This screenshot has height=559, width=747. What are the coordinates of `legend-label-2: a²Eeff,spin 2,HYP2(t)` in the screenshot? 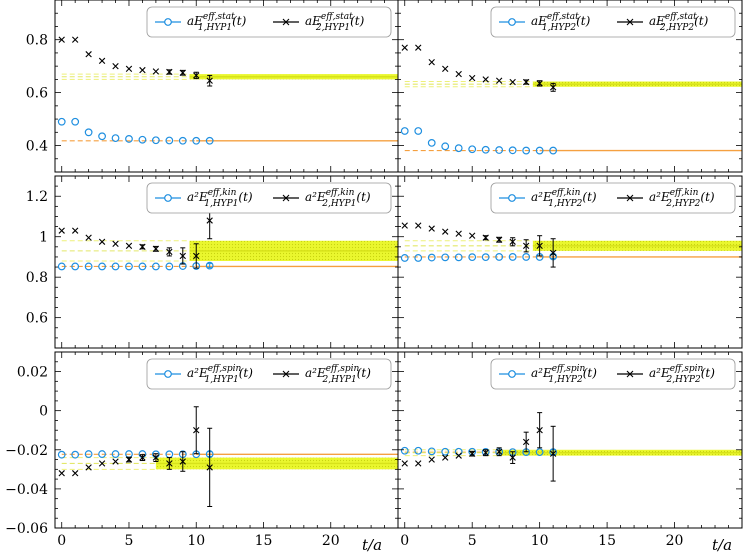 It's located at (682, 374).